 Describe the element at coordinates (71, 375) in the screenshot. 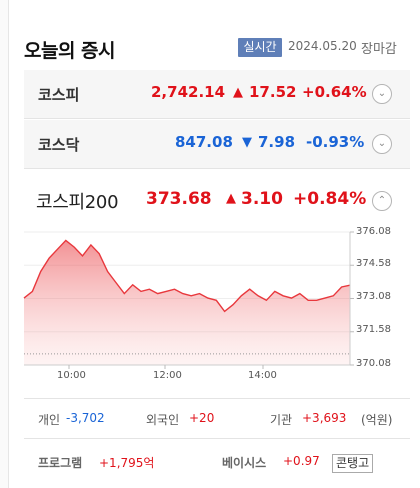

I see `x-tick-label: 10:00` at that location.